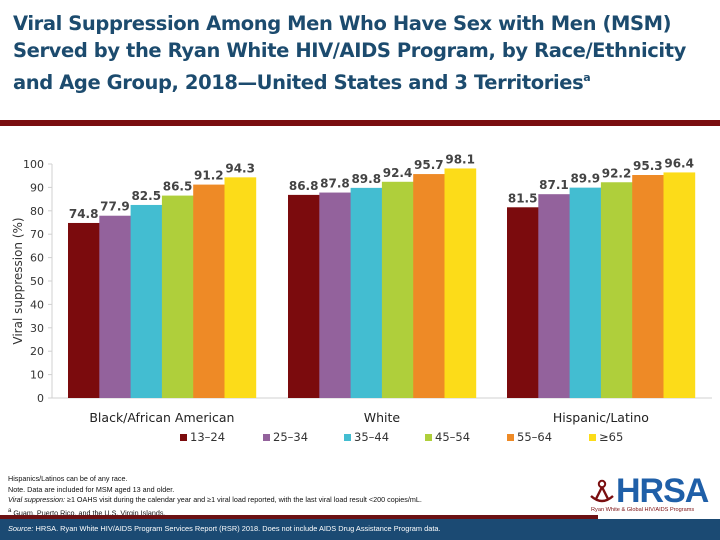 This screenshot has width=720, height=540. Describe the element at coordinates (10, 510) in the screenshot. I see `note-territories-marker: a` at that location.